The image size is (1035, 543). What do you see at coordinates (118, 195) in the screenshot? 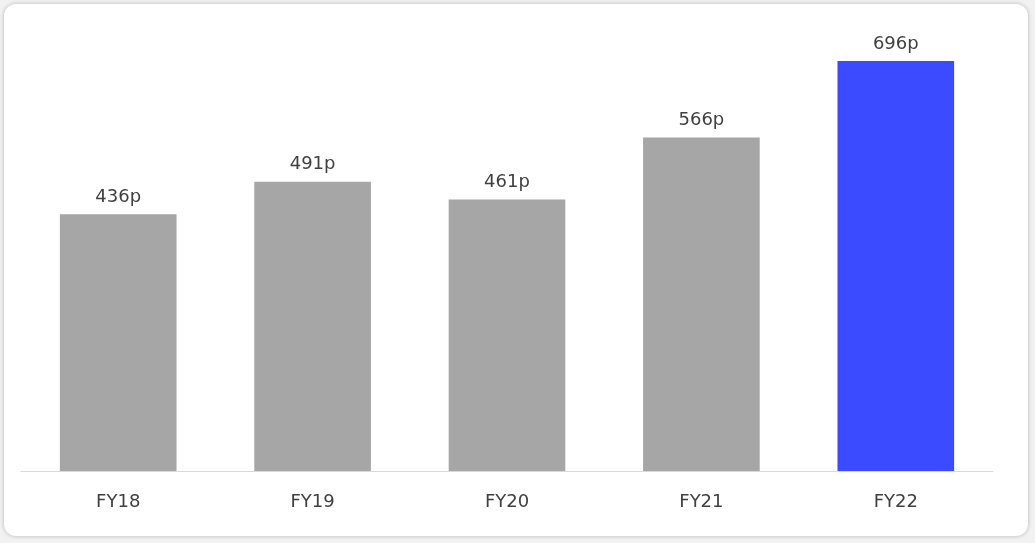
I see `data-label: 436p` at bounding box center [118, 195].